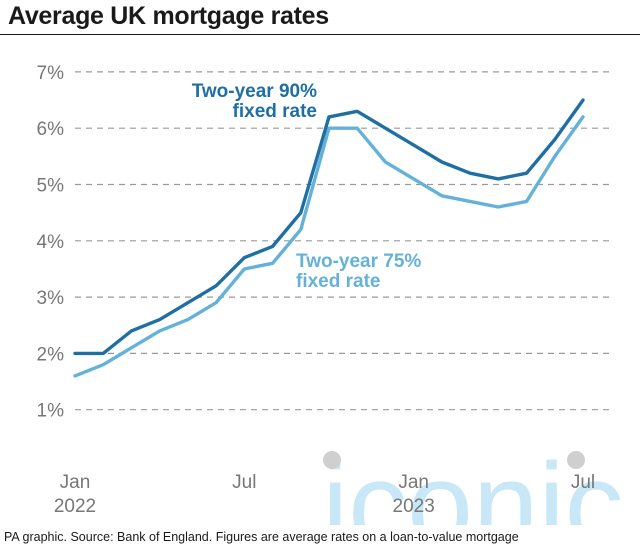 The height and width of the screenshot is (550, 640). What do you see at coordinates (75, 506) in the screenshot?
I see `x-tick-year-label: 2022` at bounding box center [75, 506].